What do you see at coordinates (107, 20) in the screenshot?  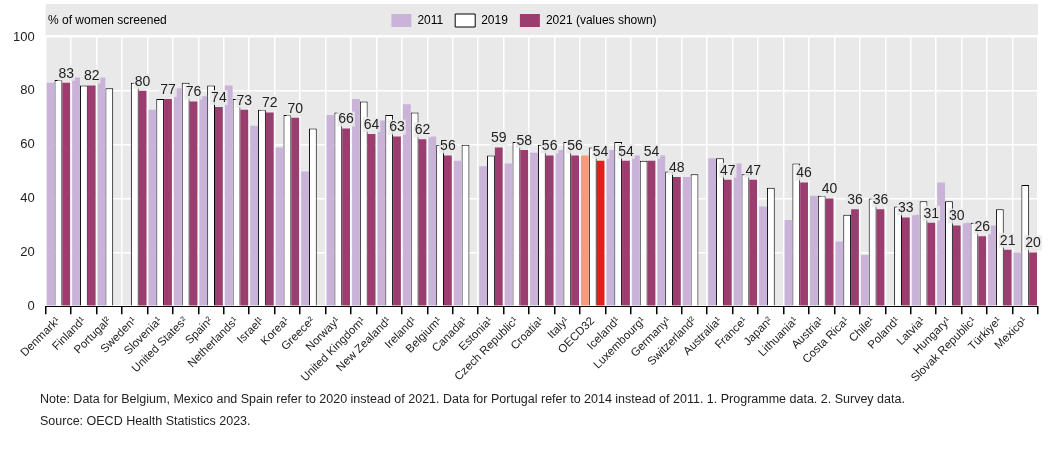 I see `y-axis-title: % of women screened` at bounding box center [107, 20].